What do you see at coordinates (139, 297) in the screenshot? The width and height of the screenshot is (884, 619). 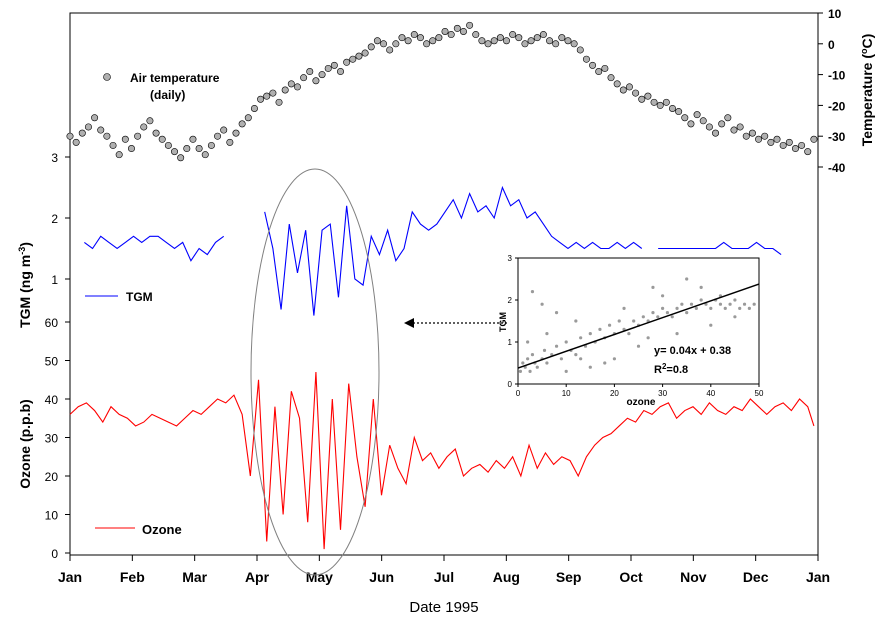 I see `tgm-legend-label: TGM` at bounding box center [139, 297].